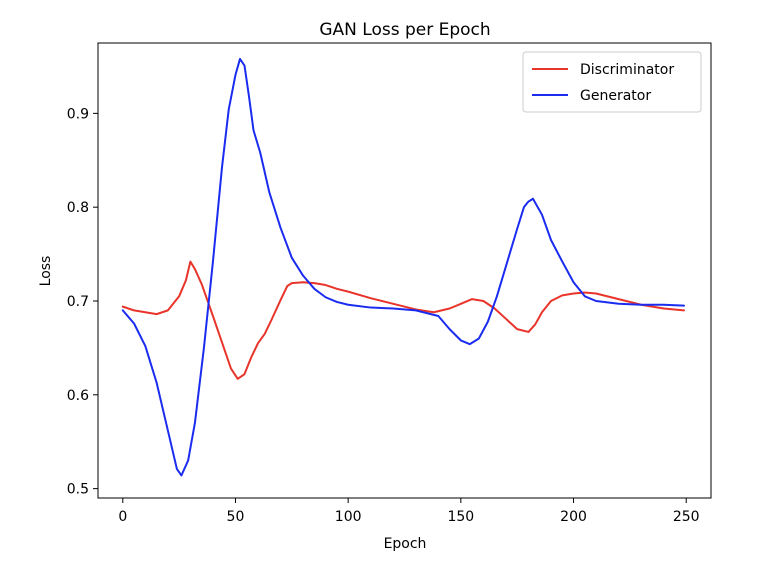 This screenshot has height=570, width=762. Describe the element at coordinates (78, 208) in the screenshot. I see `y-tick-label: 0.8` at that location.